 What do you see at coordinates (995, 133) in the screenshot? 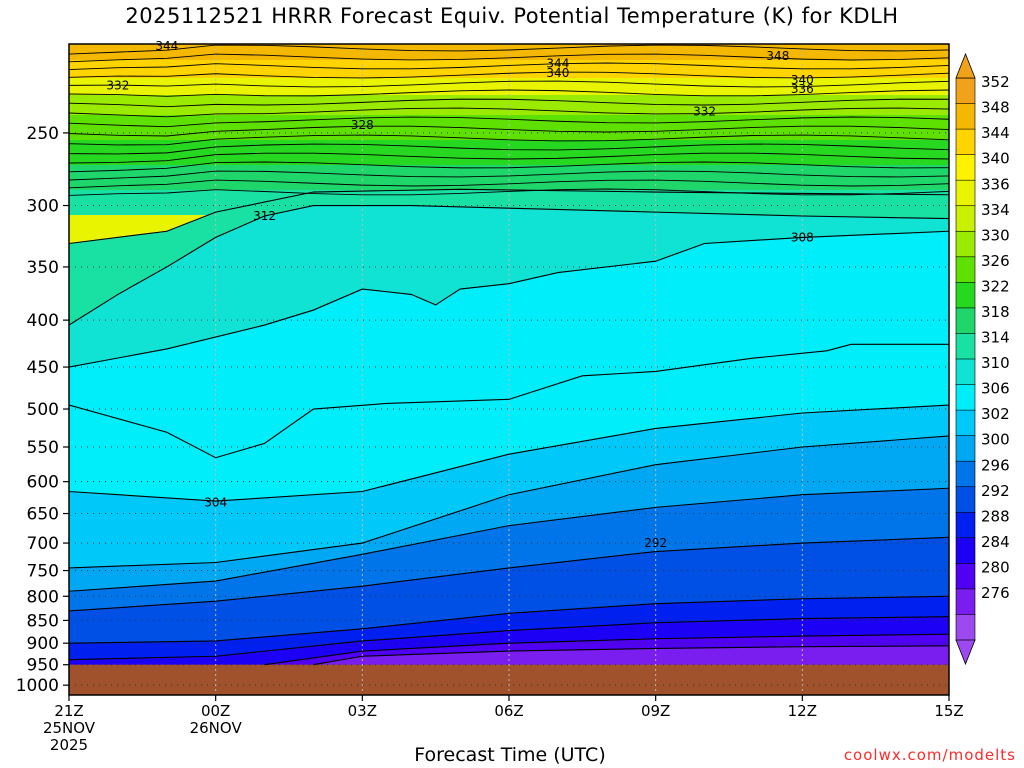
I see `colorbar-label: 344` at bounding box center [995, 133].